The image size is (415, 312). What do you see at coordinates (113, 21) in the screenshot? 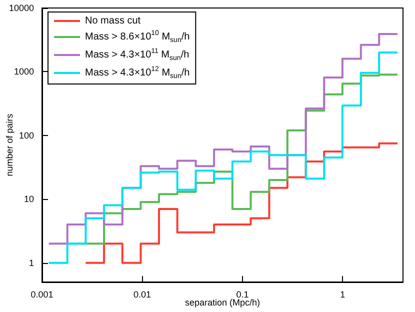
I see `legend-label: No mass cut` at bounding box center [113, 21].